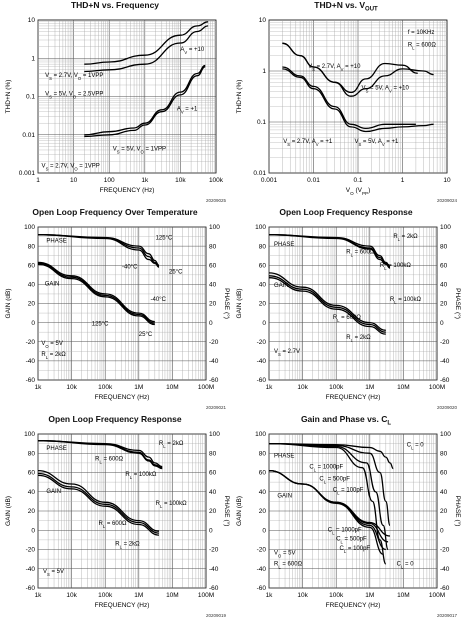  What do you see at coordinates (287, 353) in the screenshot?
I see `annotation: VS = 2.7V` at bounding box center [287, 353].